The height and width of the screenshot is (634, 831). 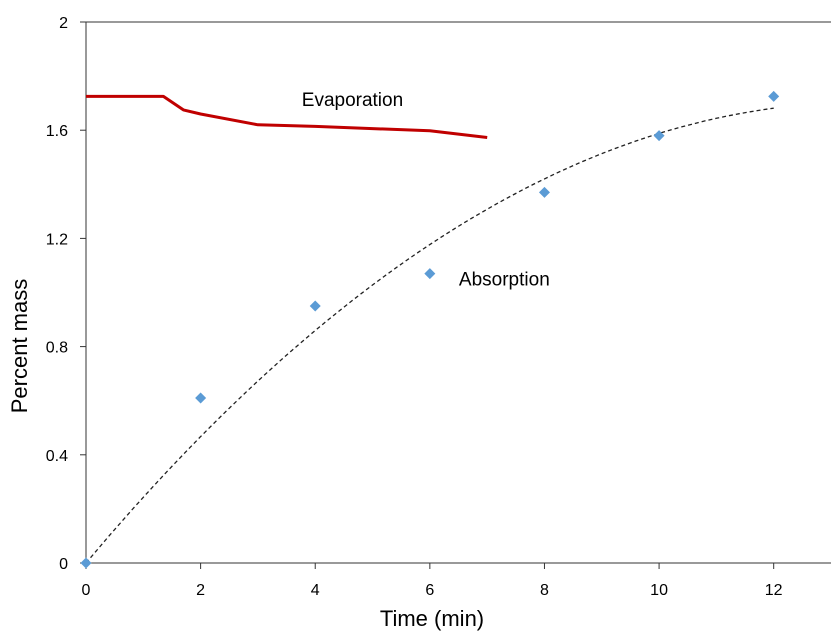 I want to click on y-tick-label: 2, so click(x=63, y=23).